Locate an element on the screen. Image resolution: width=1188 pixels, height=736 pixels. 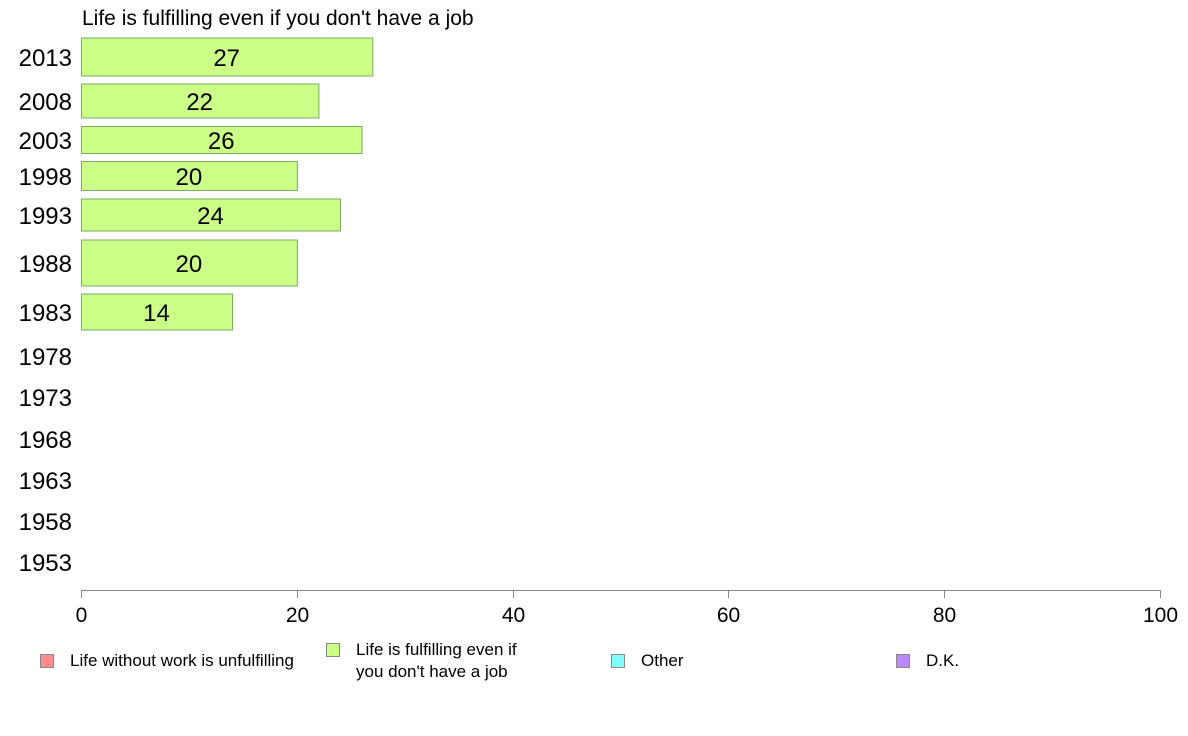
legend-item-unfulfilling: Life without work is unfulfilling is located at coordinates (167, 661).